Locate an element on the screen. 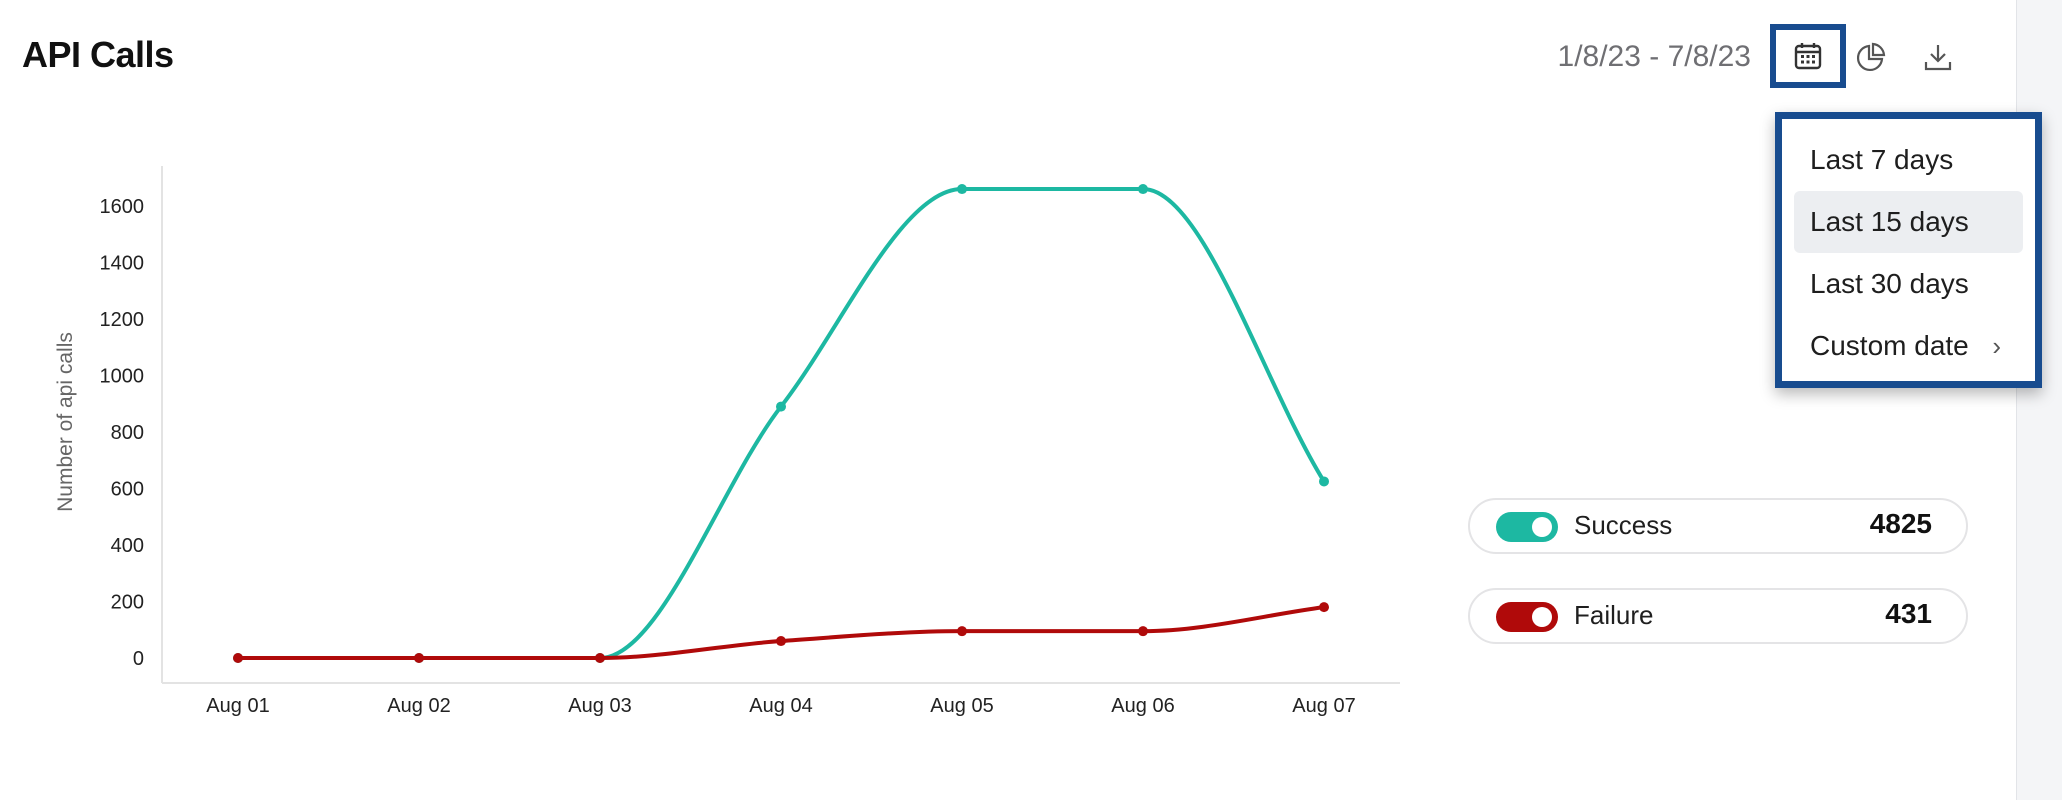  y-axis-label: Number of api calls is located at coordinates (65, 422).